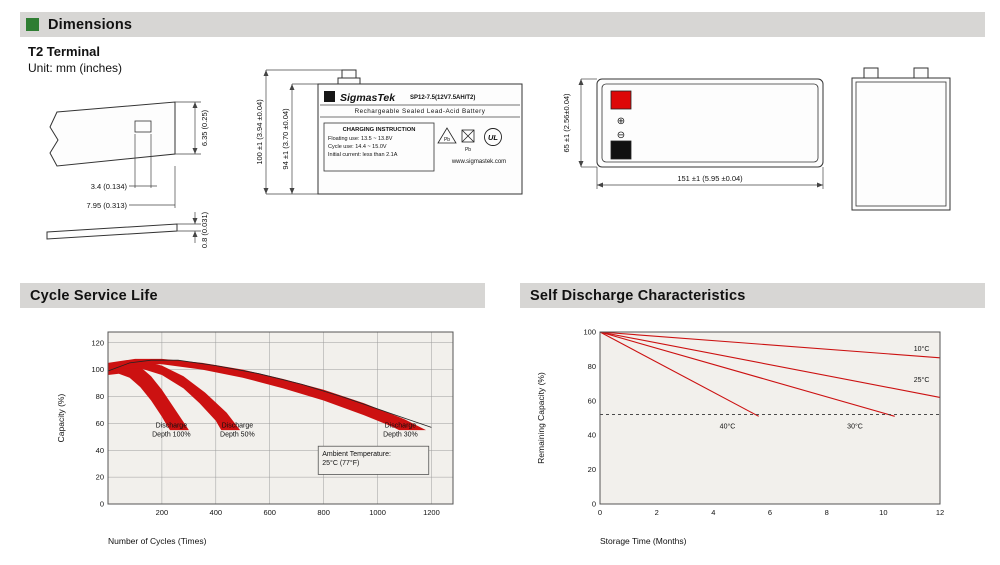 This screenshot has width=1000, height=565. What do you see at coordinates (252, 295) in the screenshot?
I see `section-header-cycle-service-life: Cycle Service Life` at bounding box center [252, 295].